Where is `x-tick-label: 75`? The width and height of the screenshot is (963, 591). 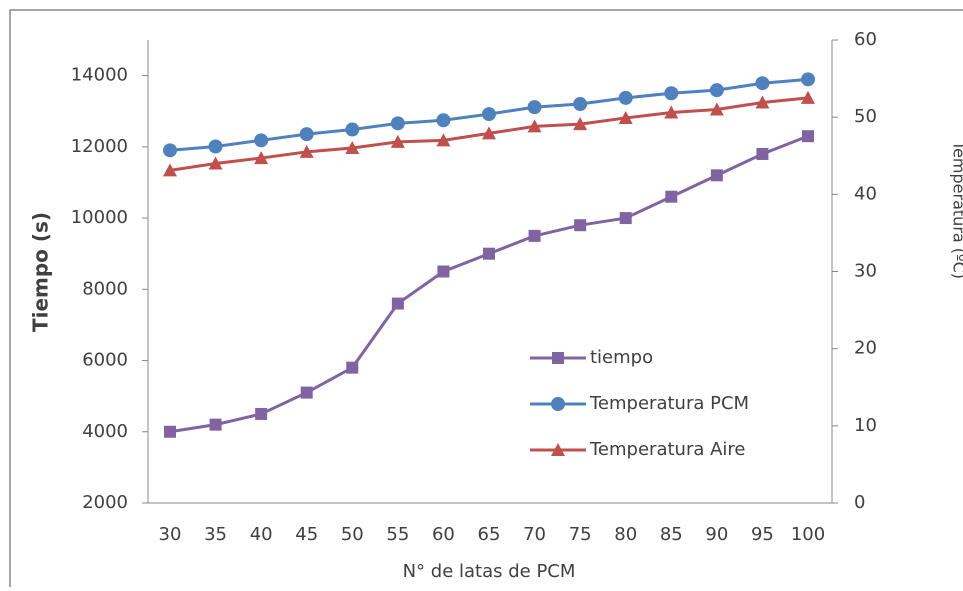 x-tick-label: 75 is located at coordinates (580, 534).